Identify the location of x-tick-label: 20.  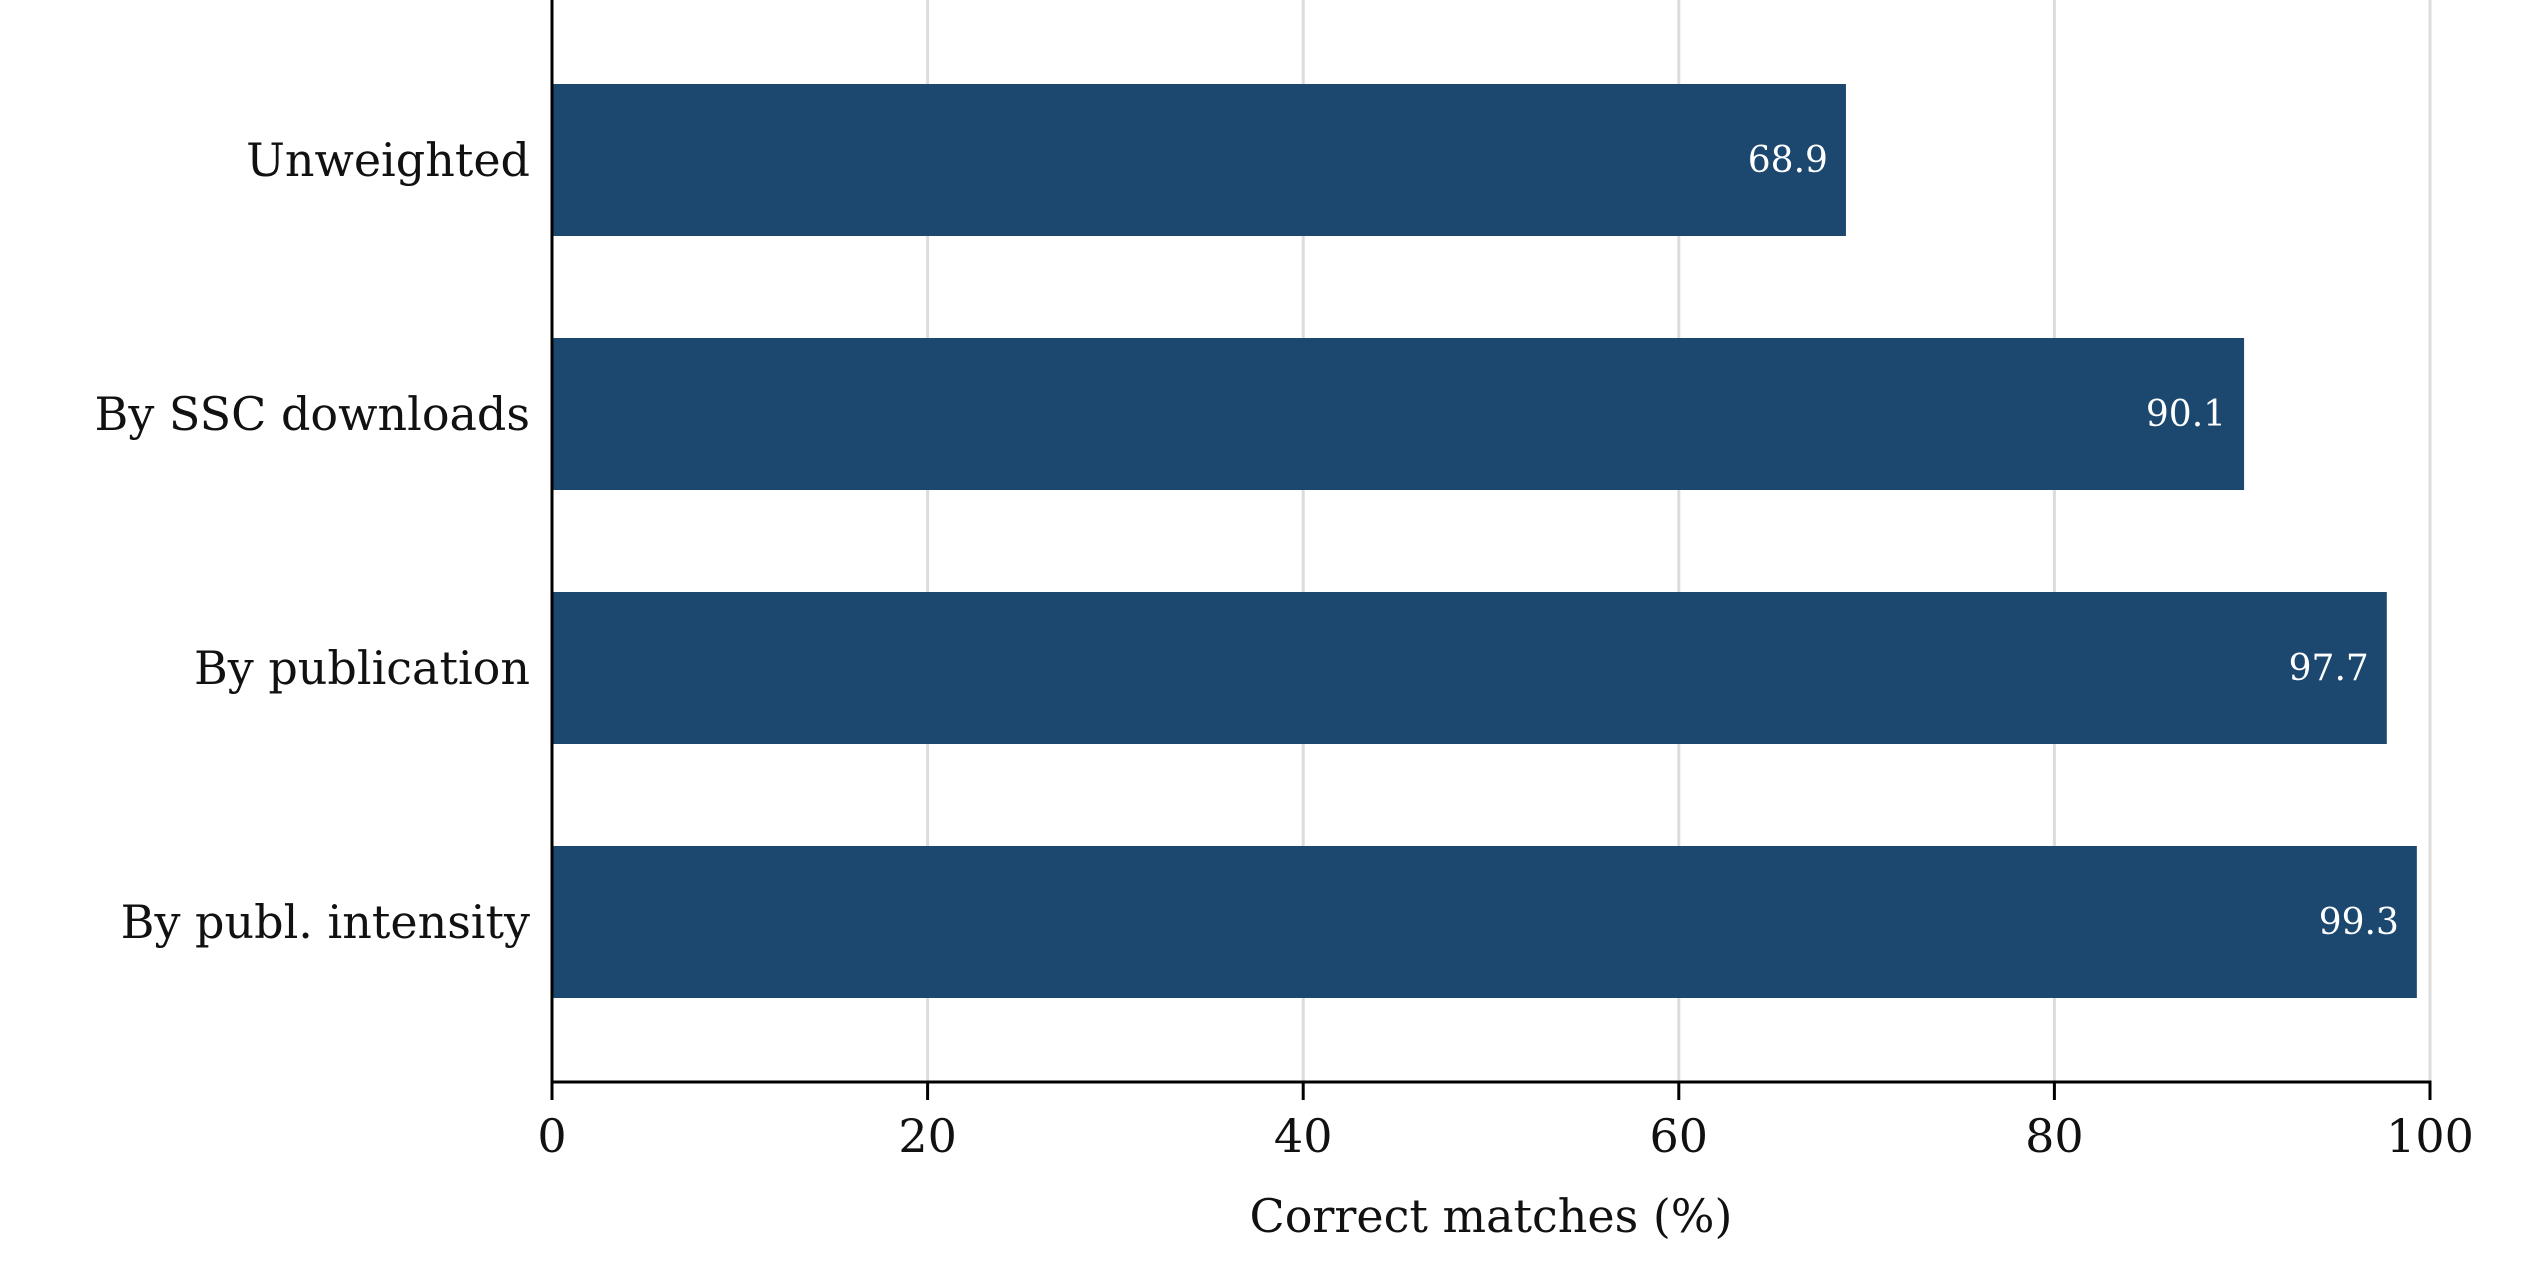
(927, 1136).